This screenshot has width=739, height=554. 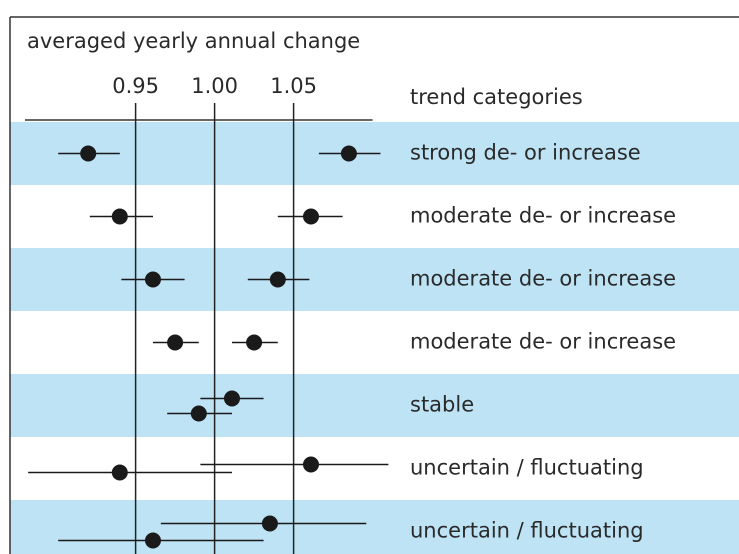 I want to click on x-tick-label: 0.95, so click(x=135, y=86).